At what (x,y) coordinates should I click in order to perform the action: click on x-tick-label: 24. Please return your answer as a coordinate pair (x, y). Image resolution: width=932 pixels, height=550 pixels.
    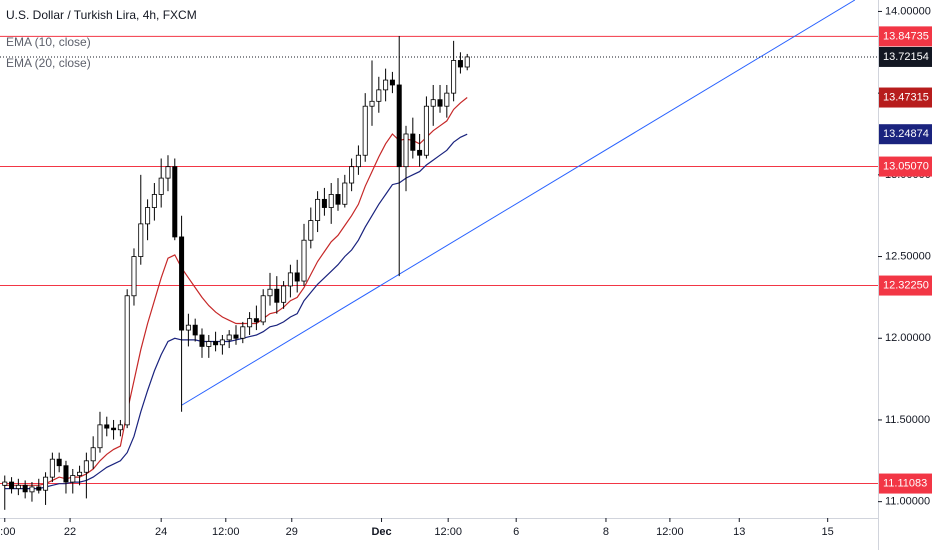
    Looking at the image, I should click on (161, 532).